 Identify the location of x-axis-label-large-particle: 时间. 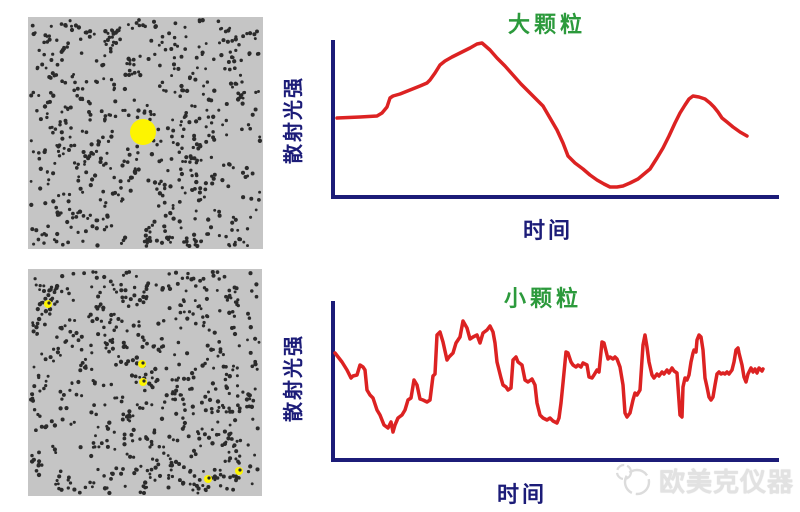
(547, 231).